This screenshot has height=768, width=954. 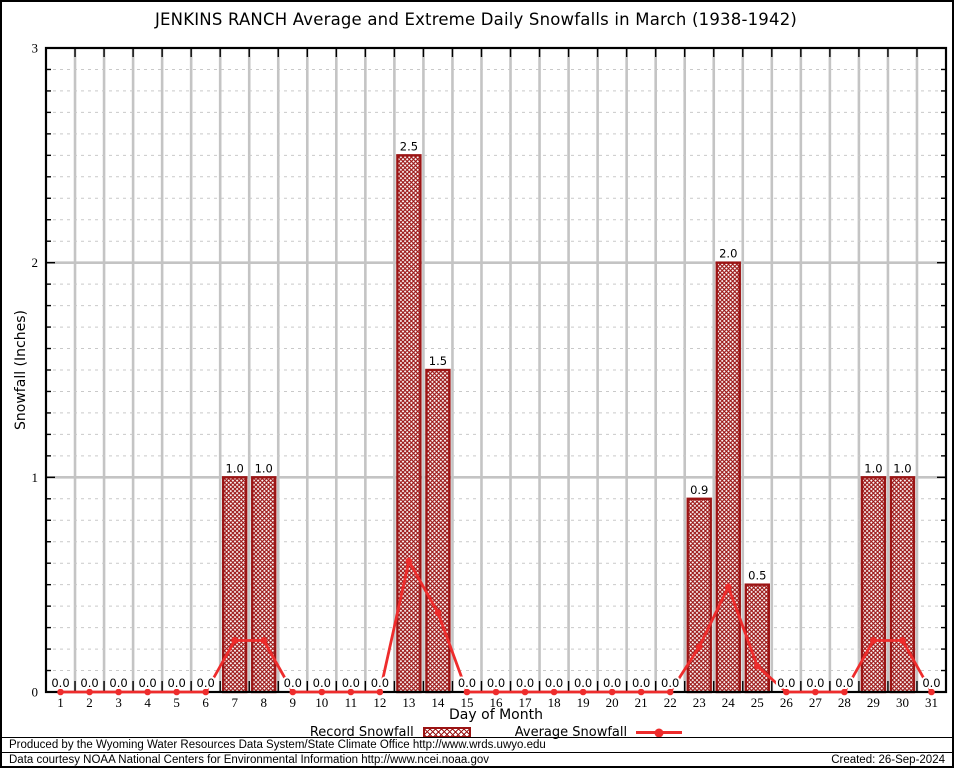 I want to click on x-tick-label-23: 23, so click(x=699, y=702).